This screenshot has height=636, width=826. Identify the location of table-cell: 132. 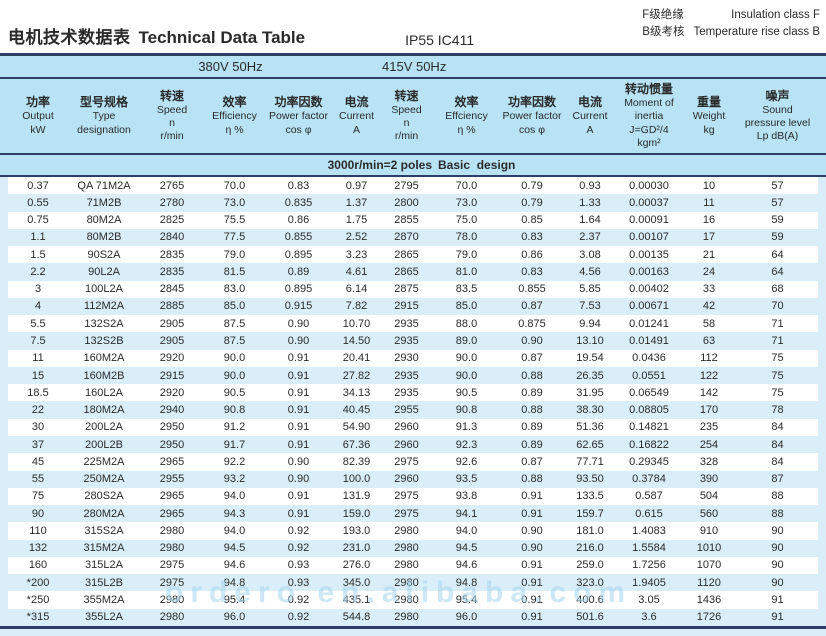
(38, 548).